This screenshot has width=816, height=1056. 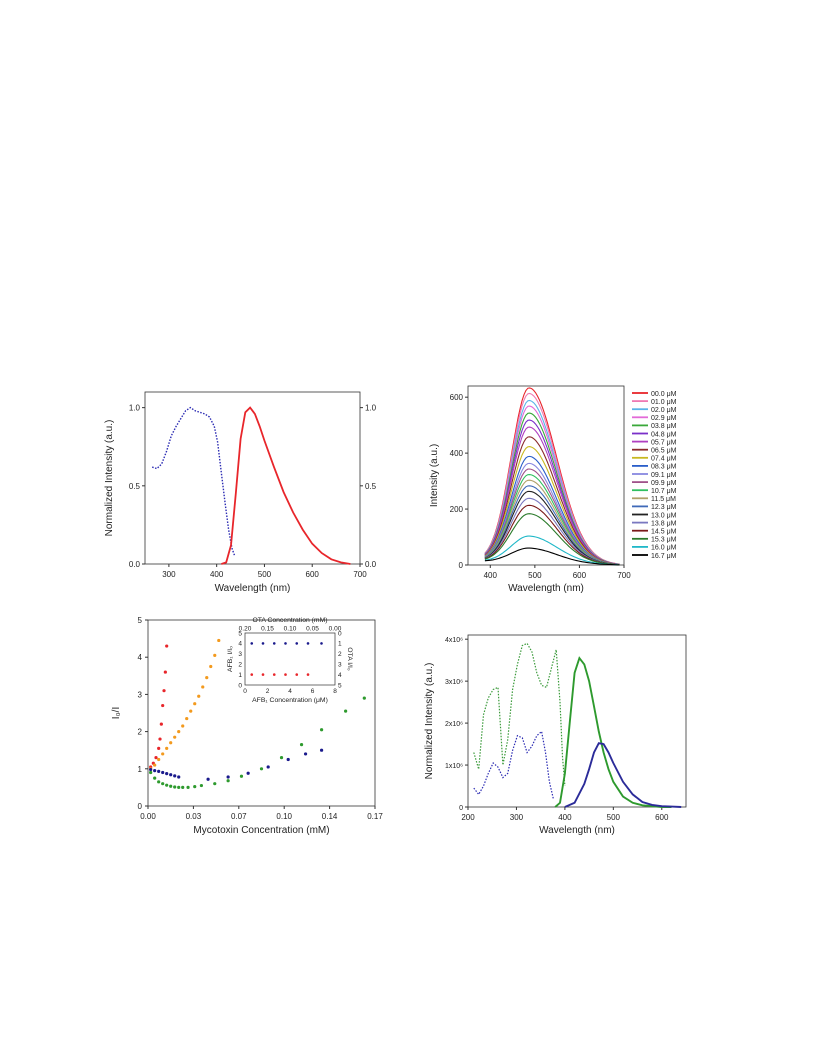 I want to click on green-emission-line, so click(x=613, y=732).